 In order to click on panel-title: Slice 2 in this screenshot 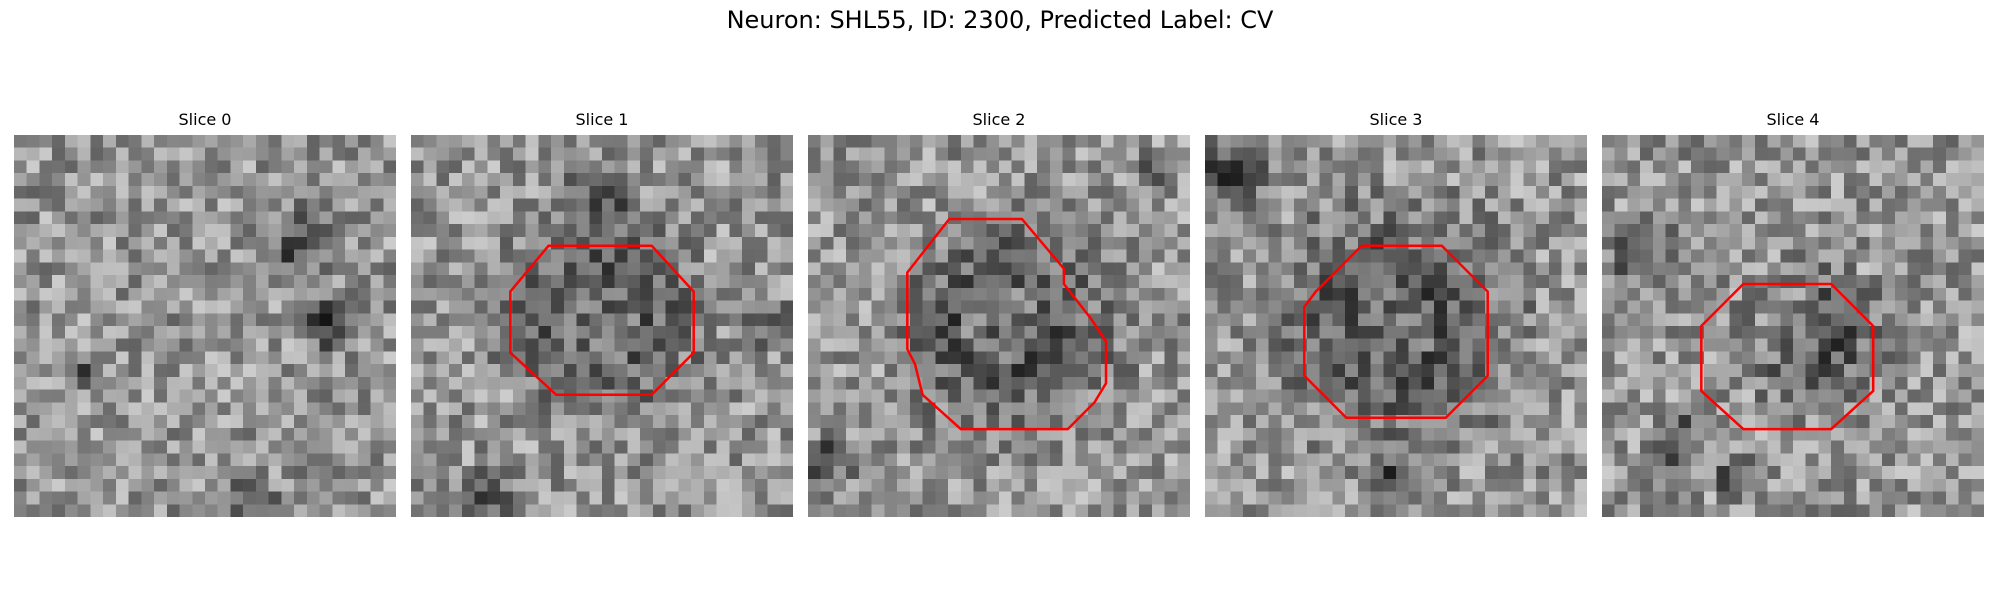, I will do `click(999, 119)`.